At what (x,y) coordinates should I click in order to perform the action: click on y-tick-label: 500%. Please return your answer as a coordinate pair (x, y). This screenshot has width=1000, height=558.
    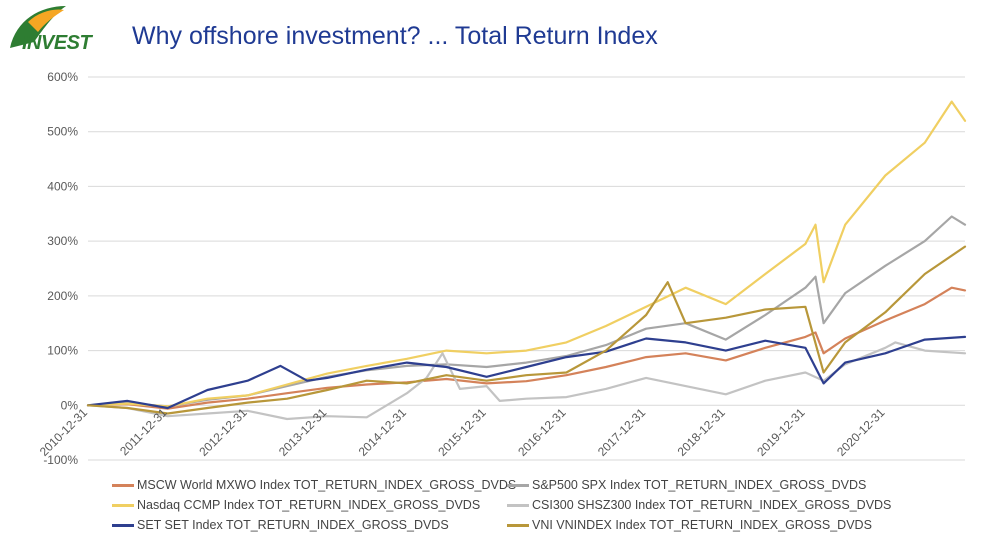
    Looking at the image, I should click on (62, 132).